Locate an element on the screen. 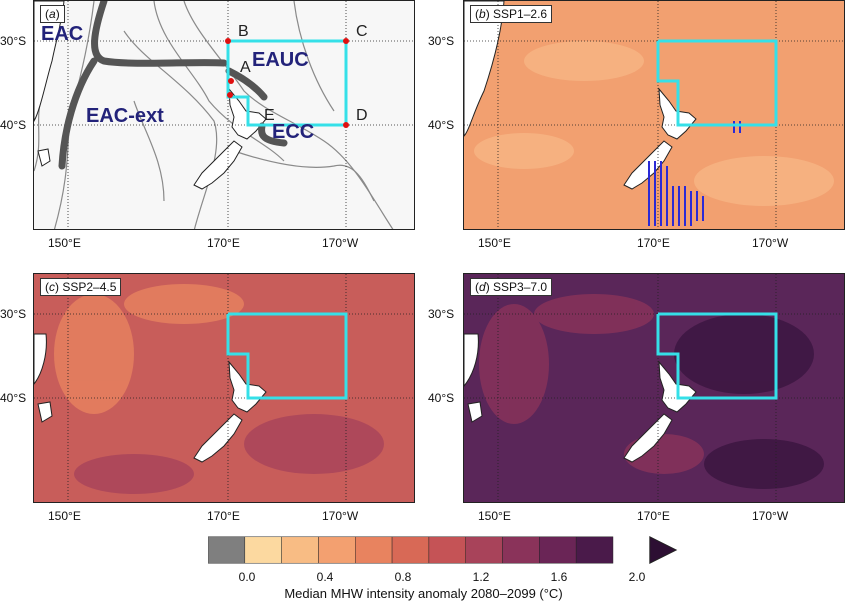 The image size is (847, 604). point-c-label: C is located at coordinates (362, 31).